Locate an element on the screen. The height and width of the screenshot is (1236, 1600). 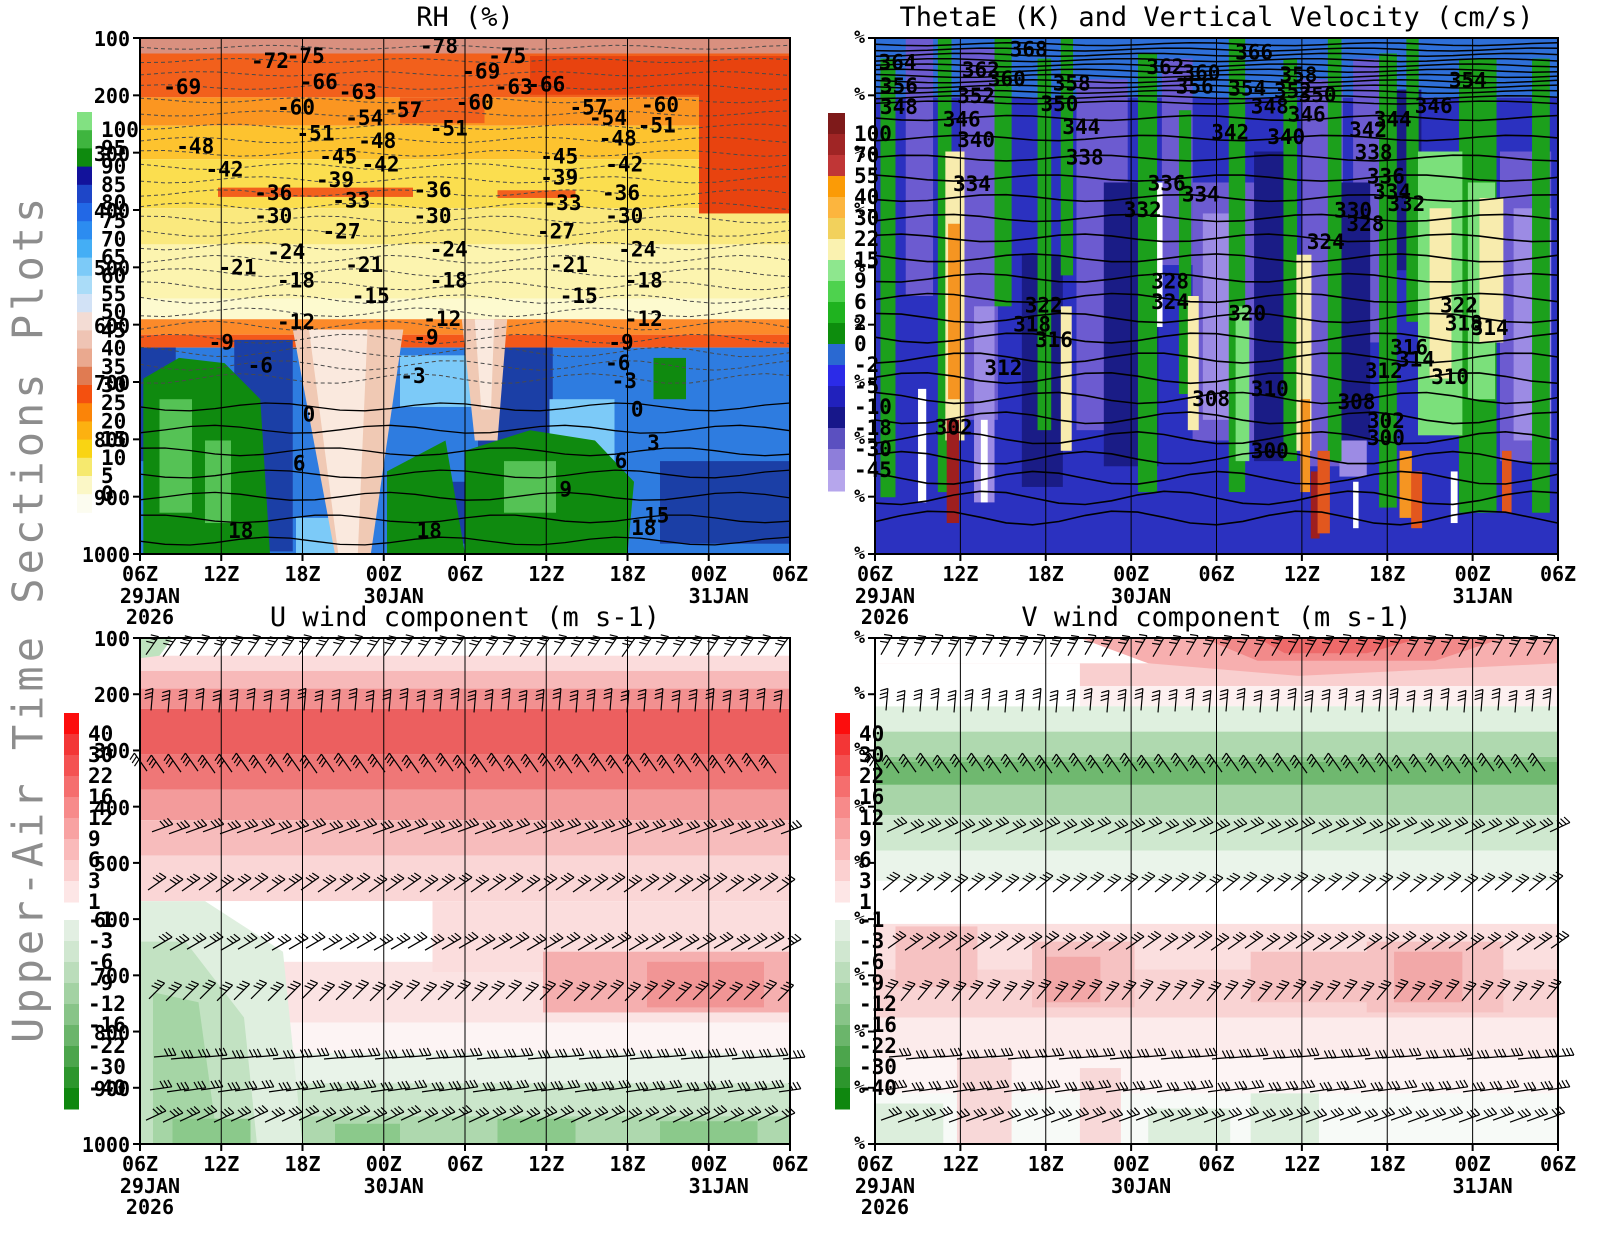
colorbar-tick-label: 3 is located at coordinates (865, 881).